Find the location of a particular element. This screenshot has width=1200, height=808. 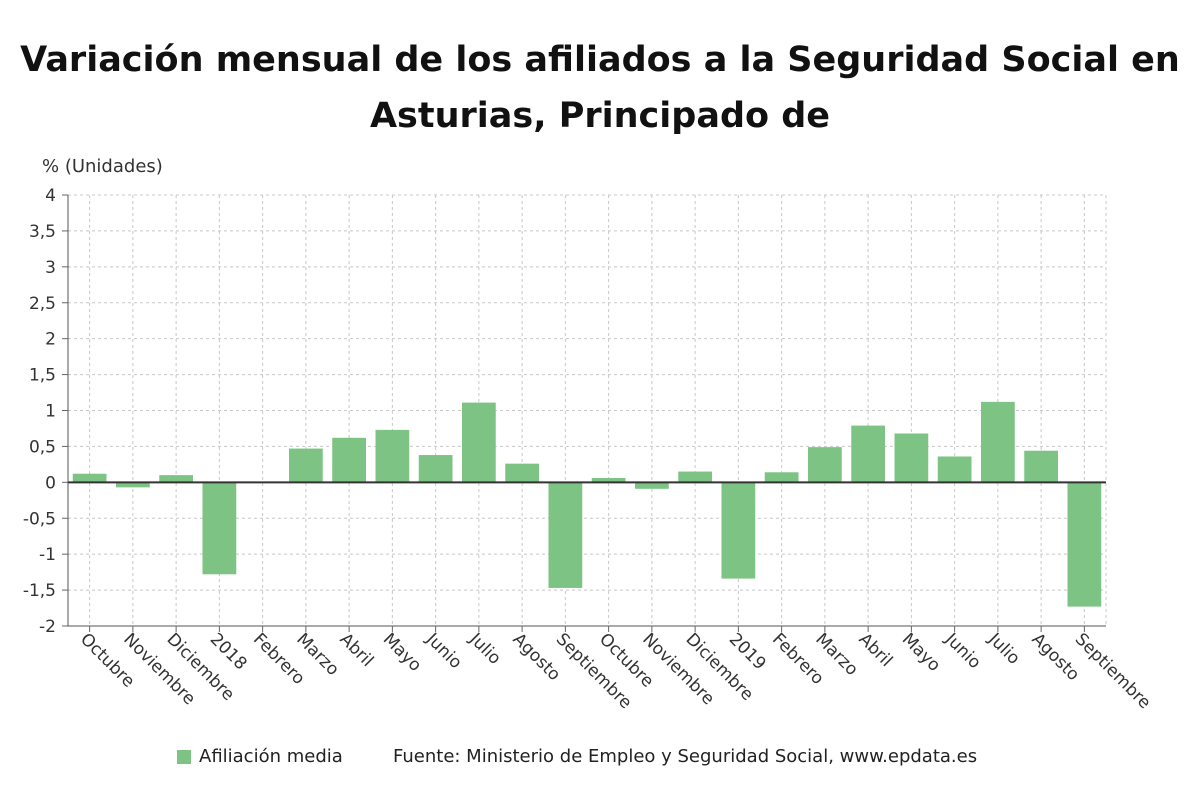

y-tick-label: -1,5 is located at coordinates (39, 591).